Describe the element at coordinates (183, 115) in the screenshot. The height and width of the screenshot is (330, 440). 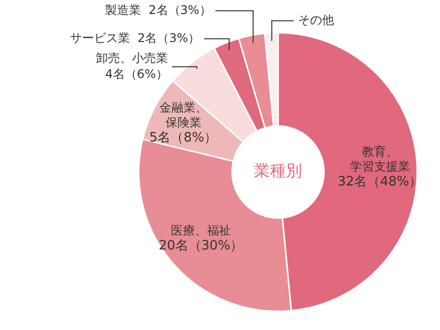
I see `slice-label: 金融業、保険業` at that location.